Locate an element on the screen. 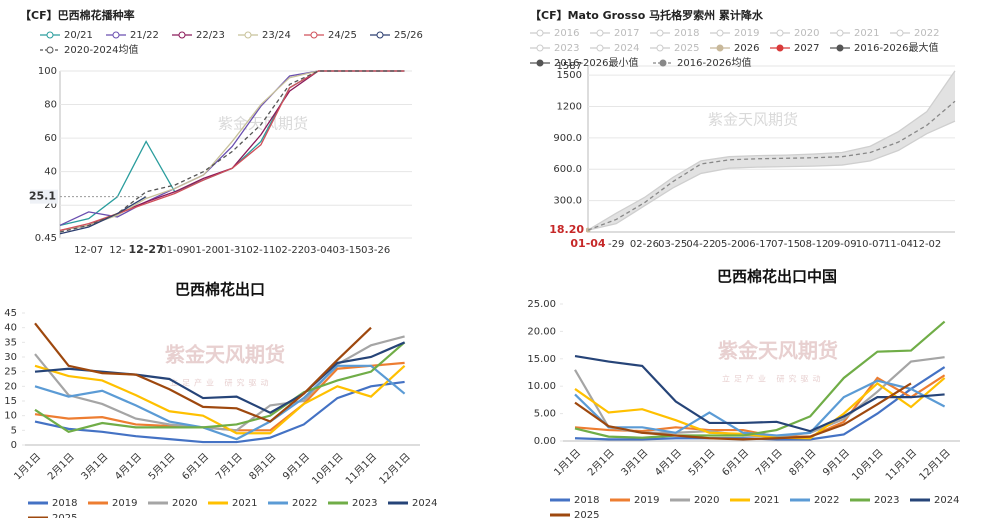 The height and width of the screenshot is (518, 982). x-tick-label: 03-26 is located at coordinates (375, 250).